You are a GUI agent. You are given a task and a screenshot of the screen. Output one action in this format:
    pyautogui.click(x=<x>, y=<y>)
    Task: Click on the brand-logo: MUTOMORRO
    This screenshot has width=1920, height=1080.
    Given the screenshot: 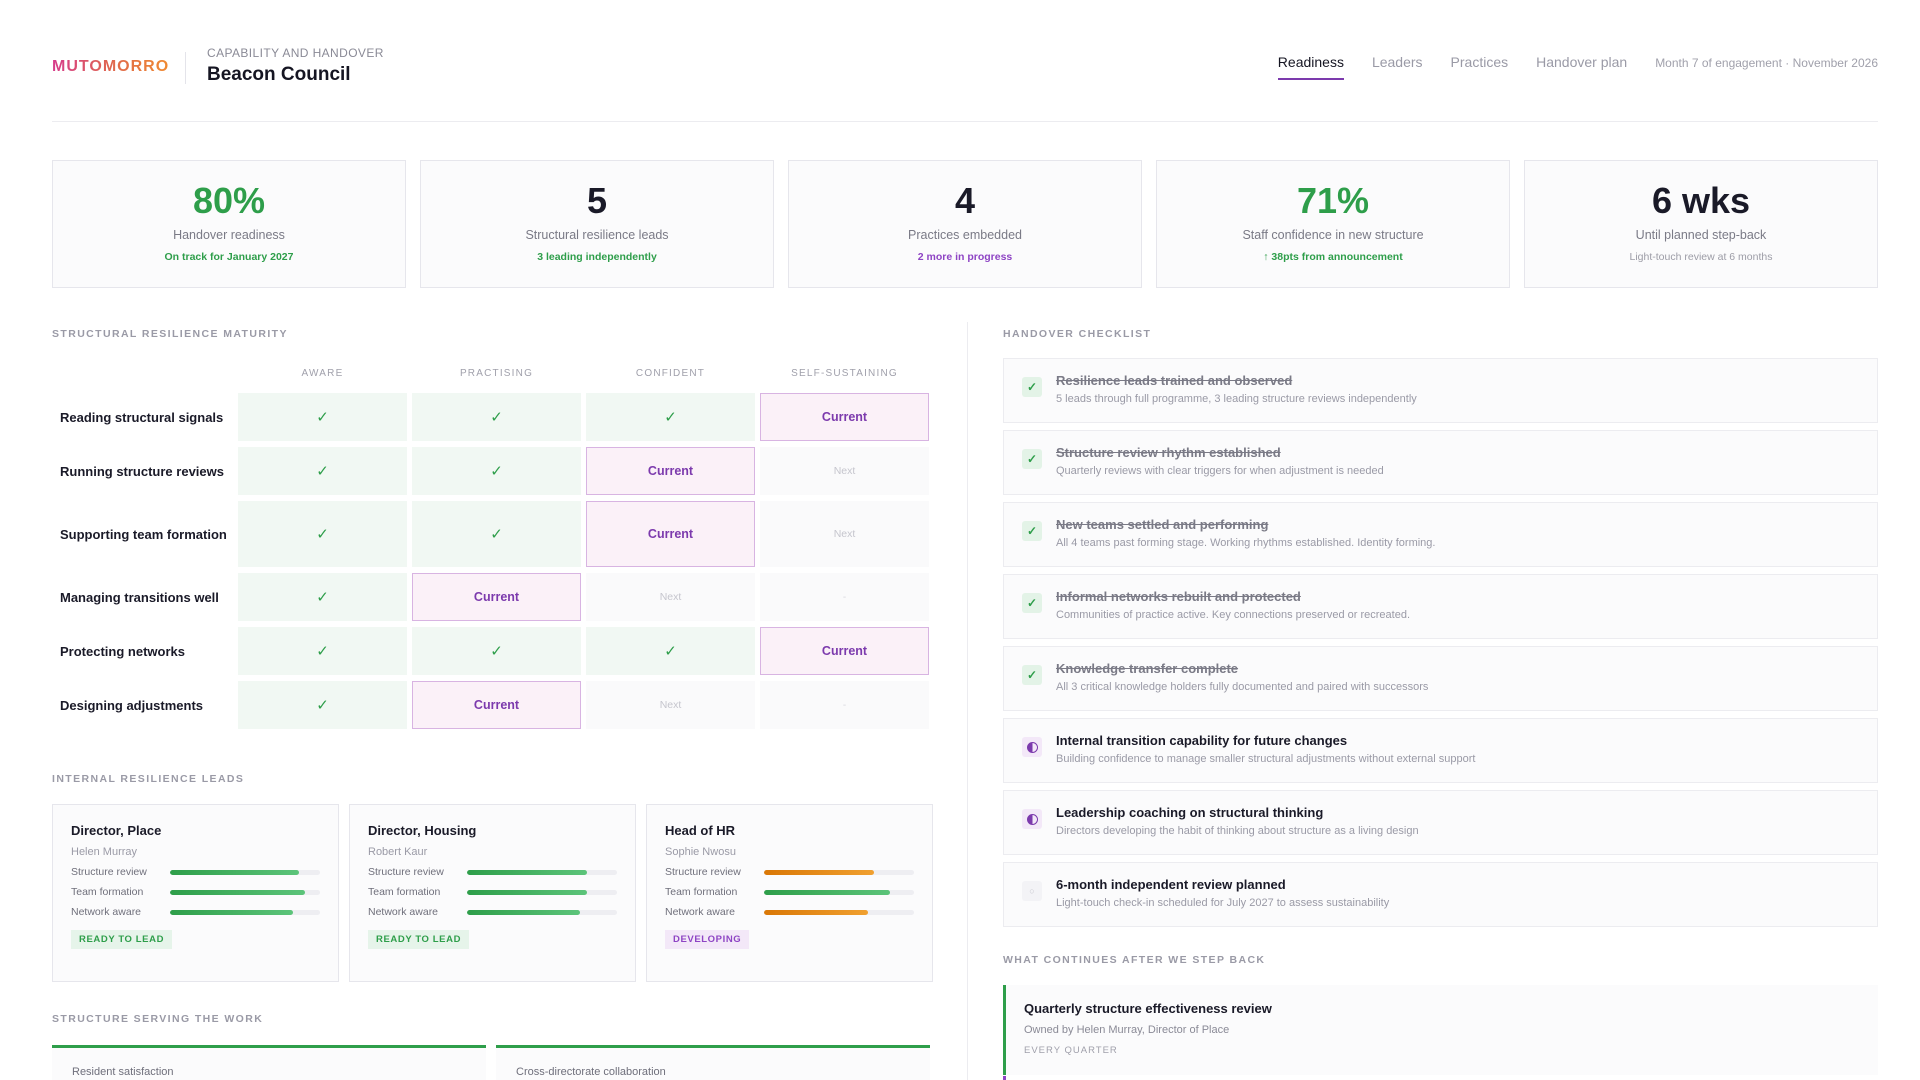 What is the action you would take?
    pyautogui.click(x=111, y=66)
    